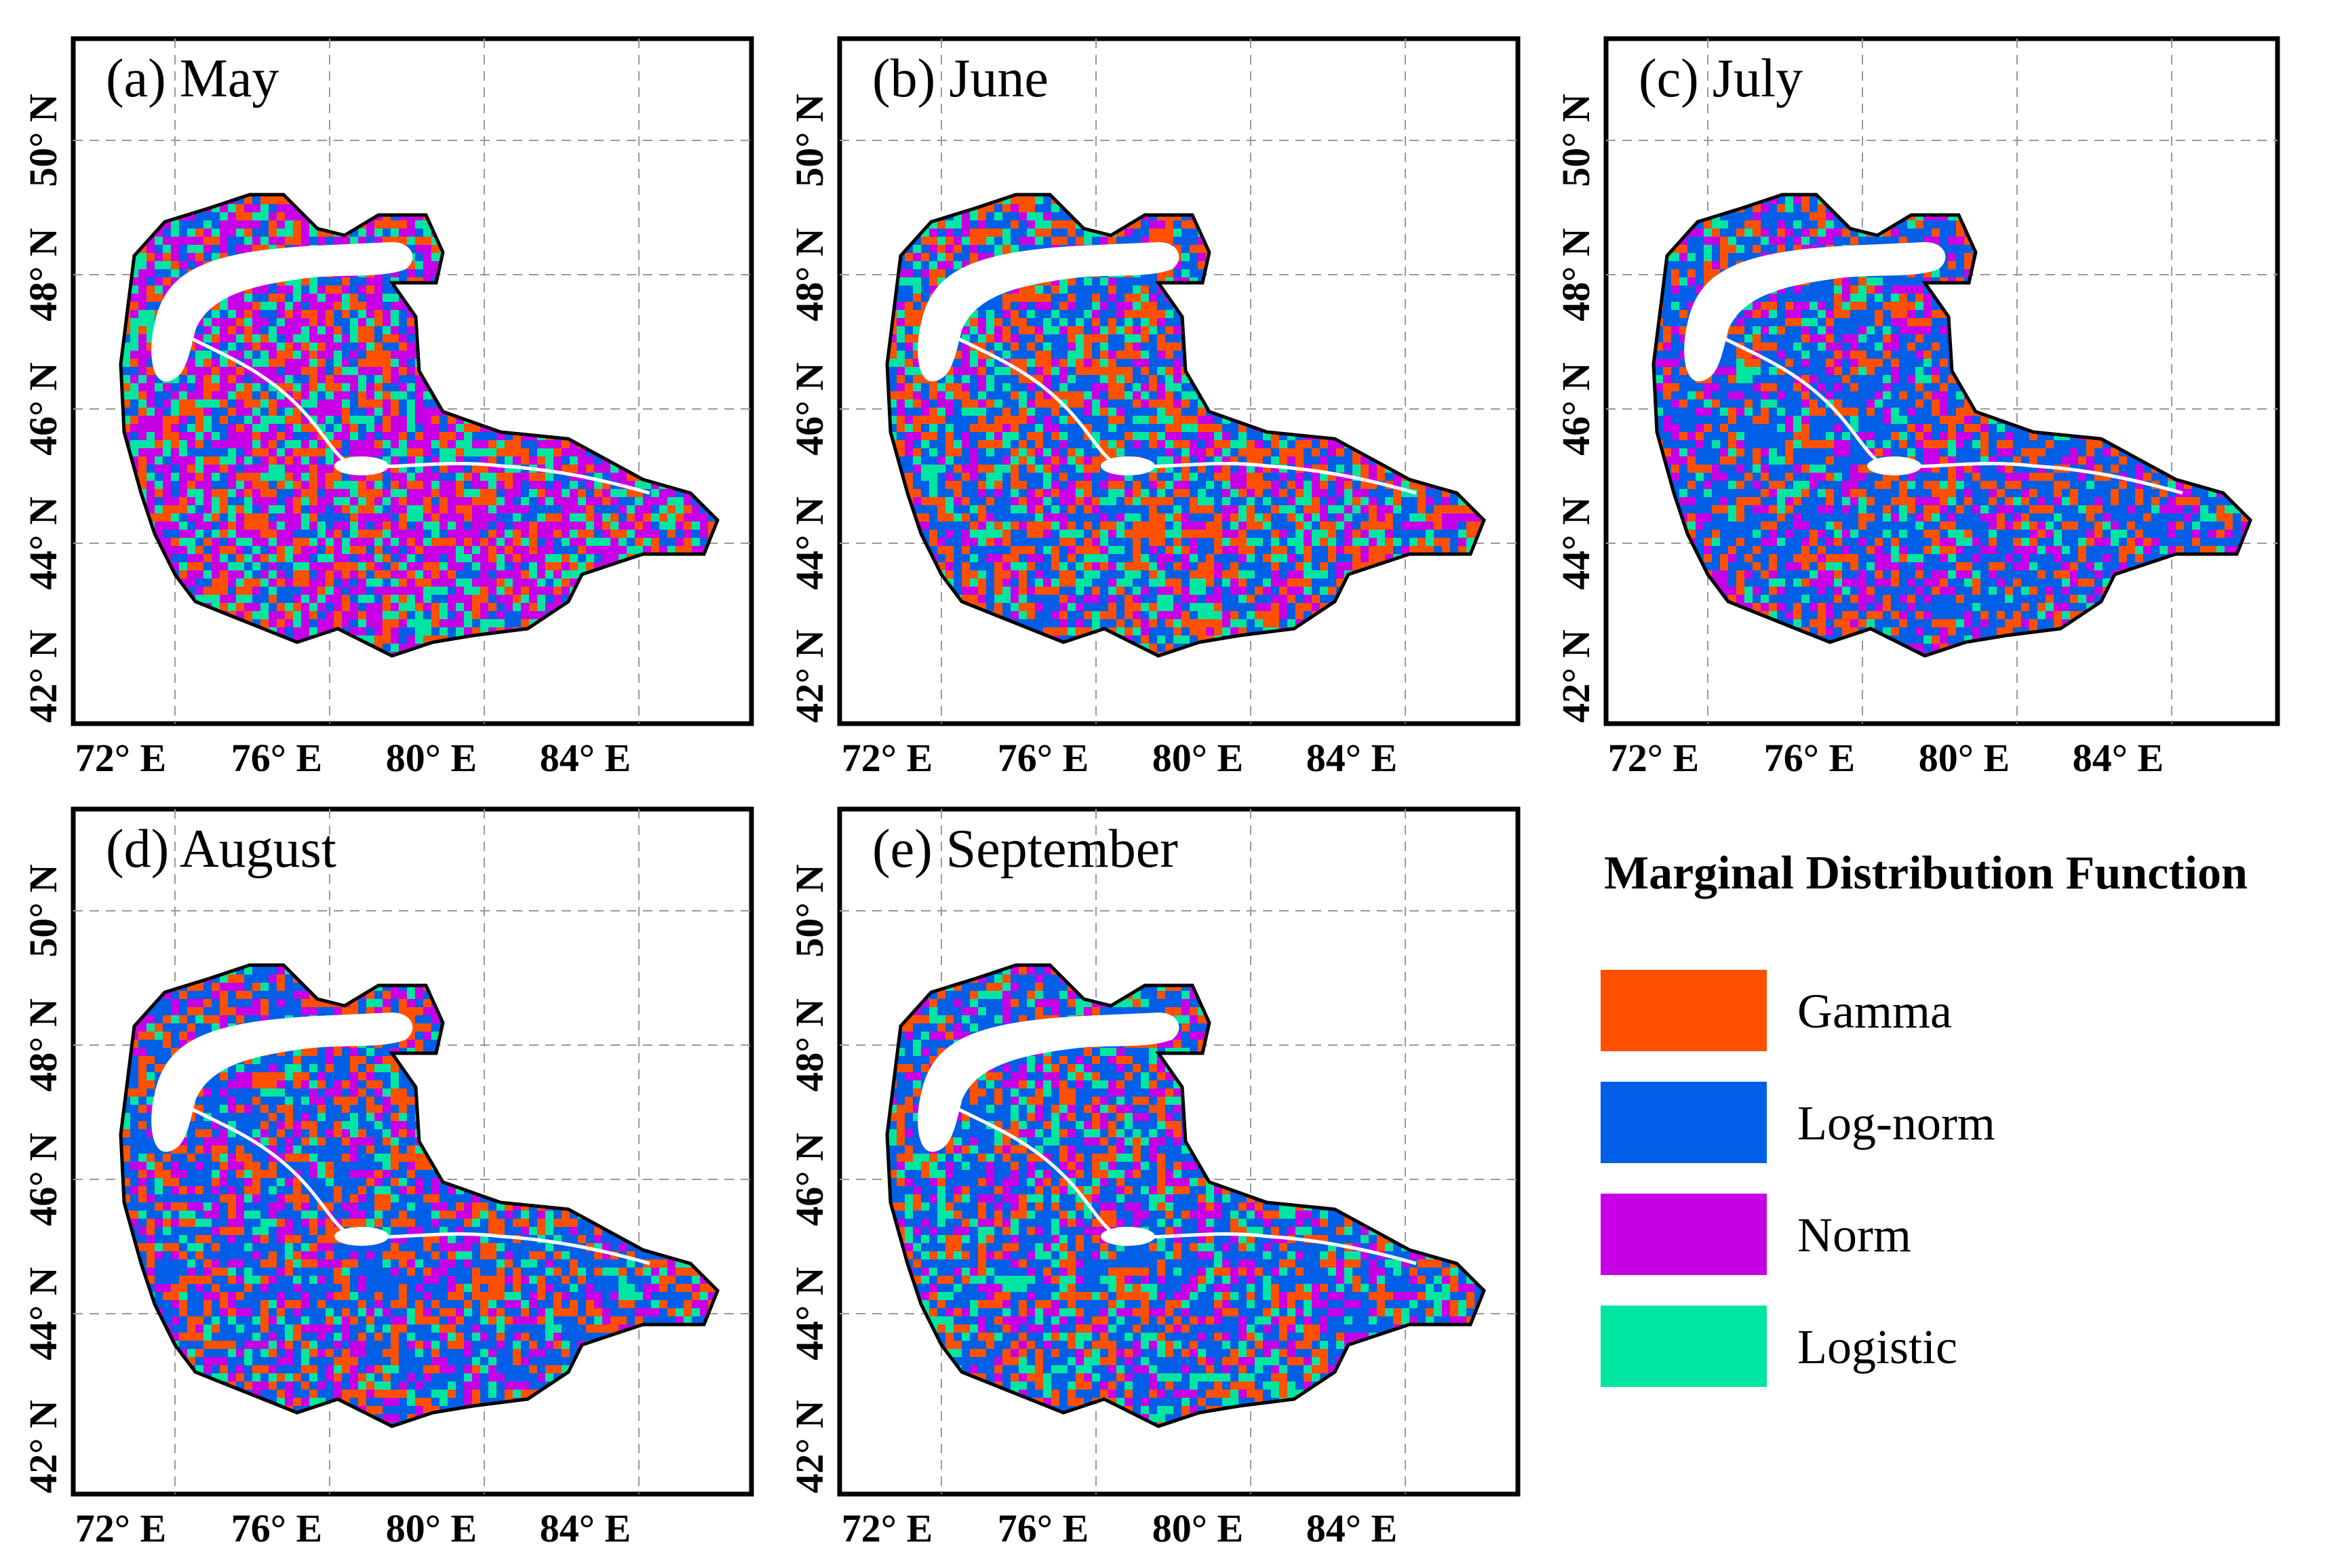  Describe the element at coordinates (1874, 1011) in the screenshot. I see `legend-label: Gamma` at that location.